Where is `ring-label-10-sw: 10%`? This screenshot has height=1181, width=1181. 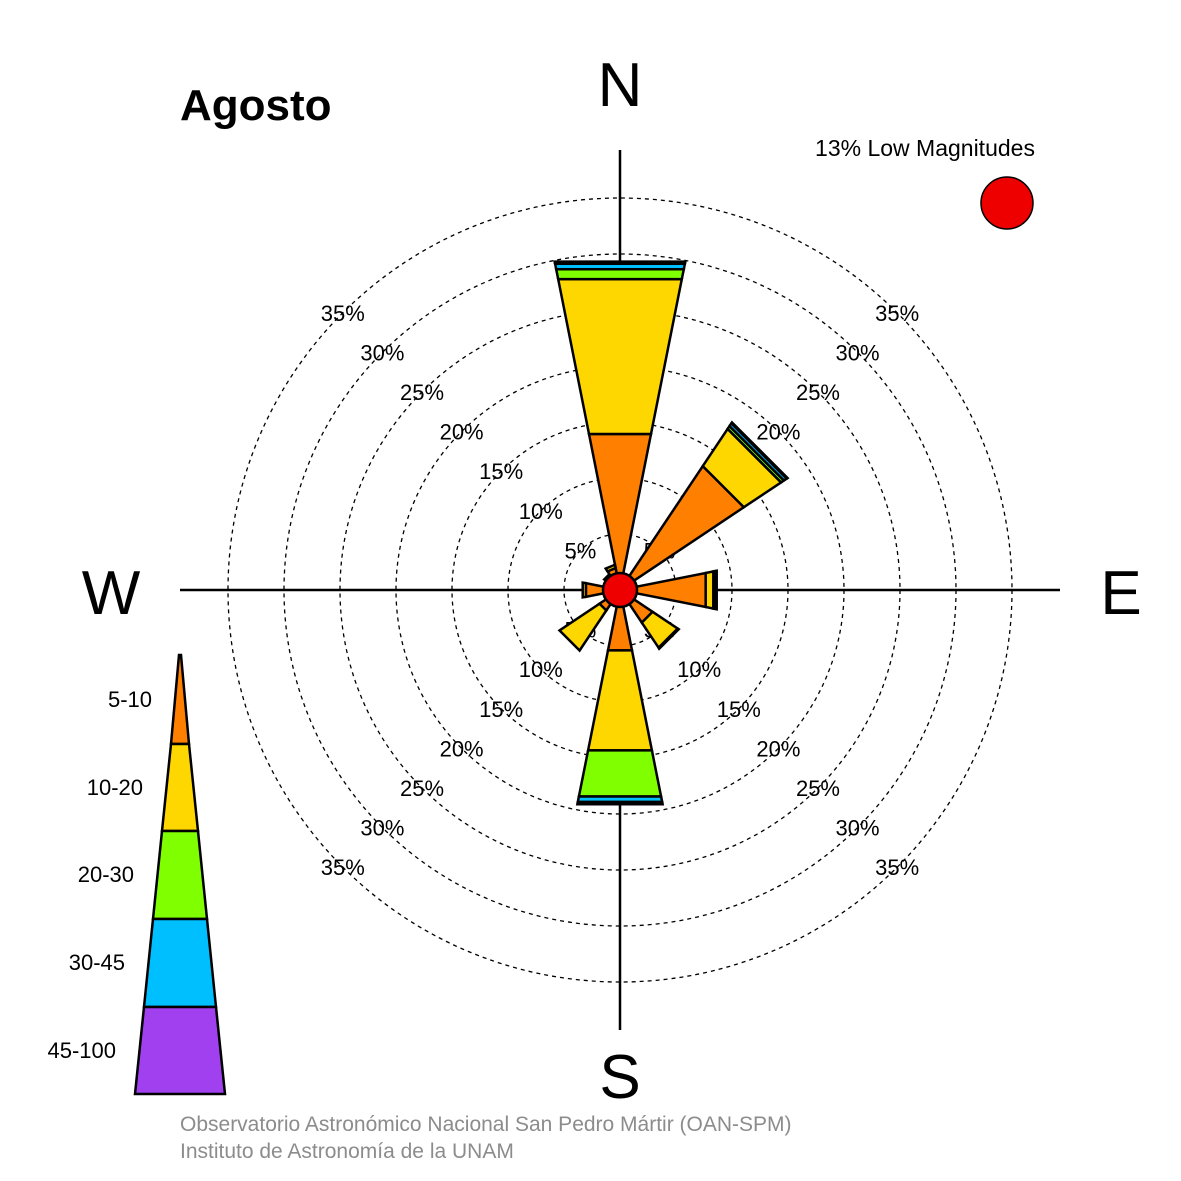 ring-label-10-sw: 10% is located at coordinates (541, 669).